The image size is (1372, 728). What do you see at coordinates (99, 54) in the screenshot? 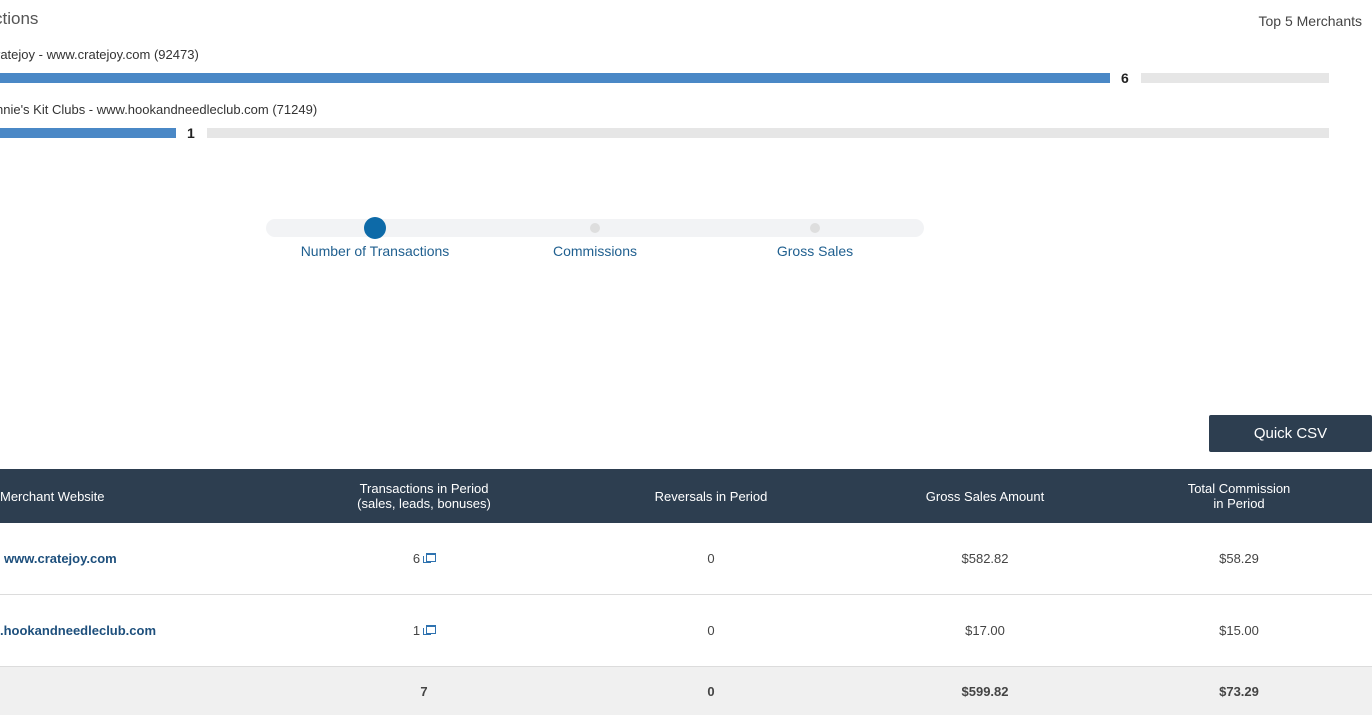
I see `merchant-bar-label: ratejoy - www.cratejoy.com (92473)` at bounding box center [99, 54].